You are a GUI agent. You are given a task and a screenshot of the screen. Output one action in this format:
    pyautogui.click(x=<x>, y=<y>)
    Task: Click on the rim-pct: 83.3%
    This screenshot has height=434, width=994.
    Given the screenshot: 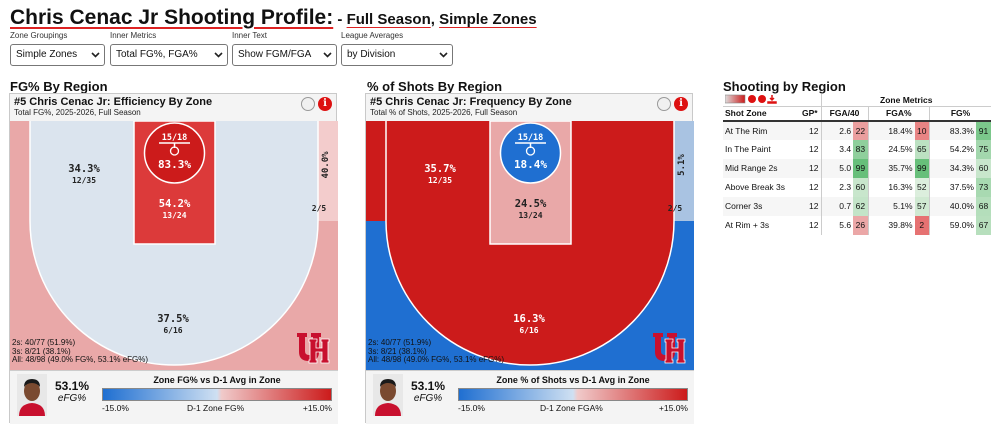 What is the action you would take?
    pyautogui.click(x=174, y=164)
    